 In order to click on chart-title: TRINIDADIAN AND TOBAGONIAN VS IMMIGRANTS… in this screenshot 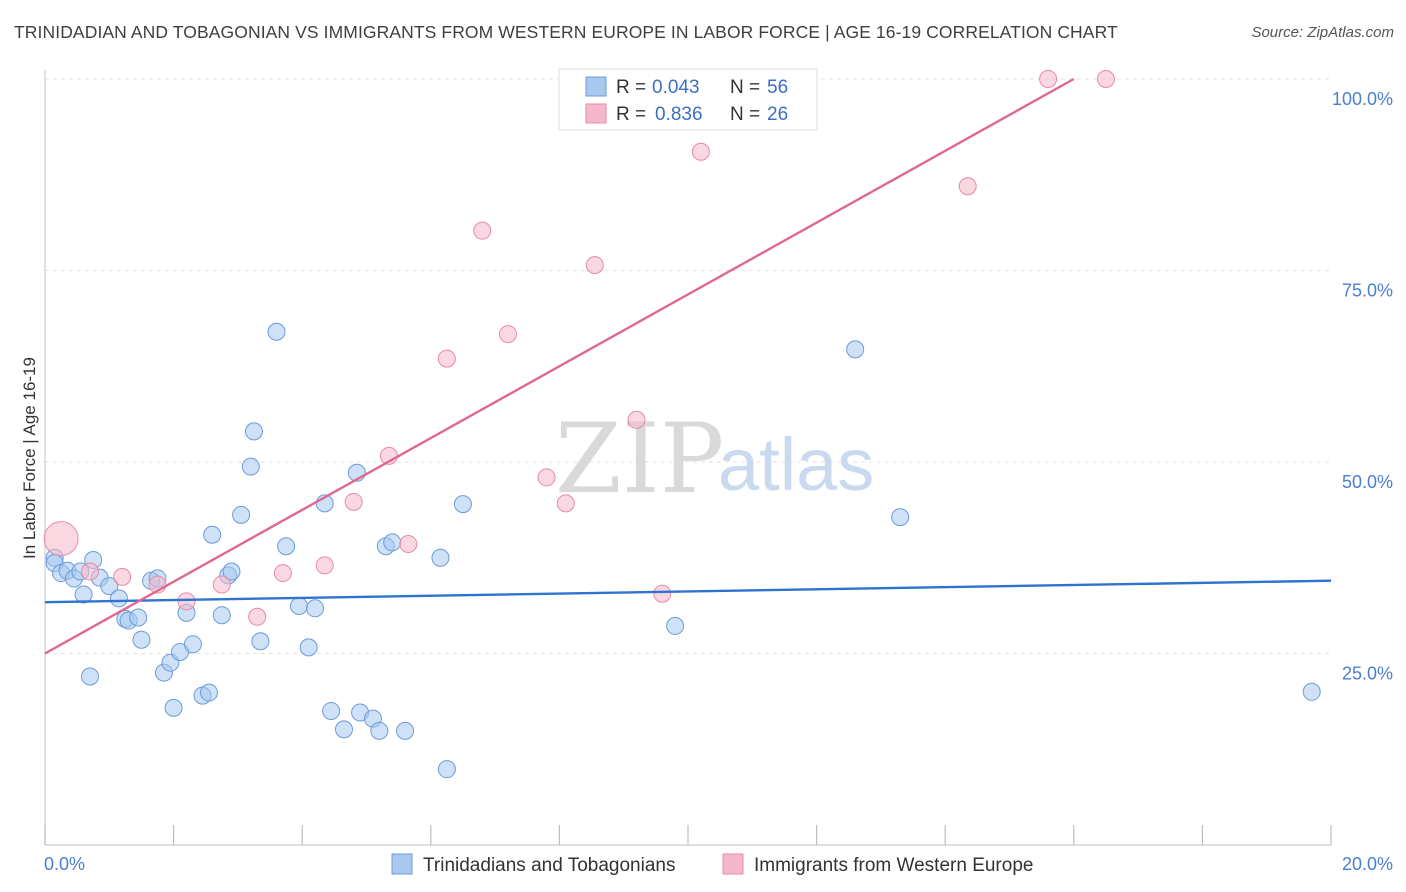, I will do `click(566, 32)`.